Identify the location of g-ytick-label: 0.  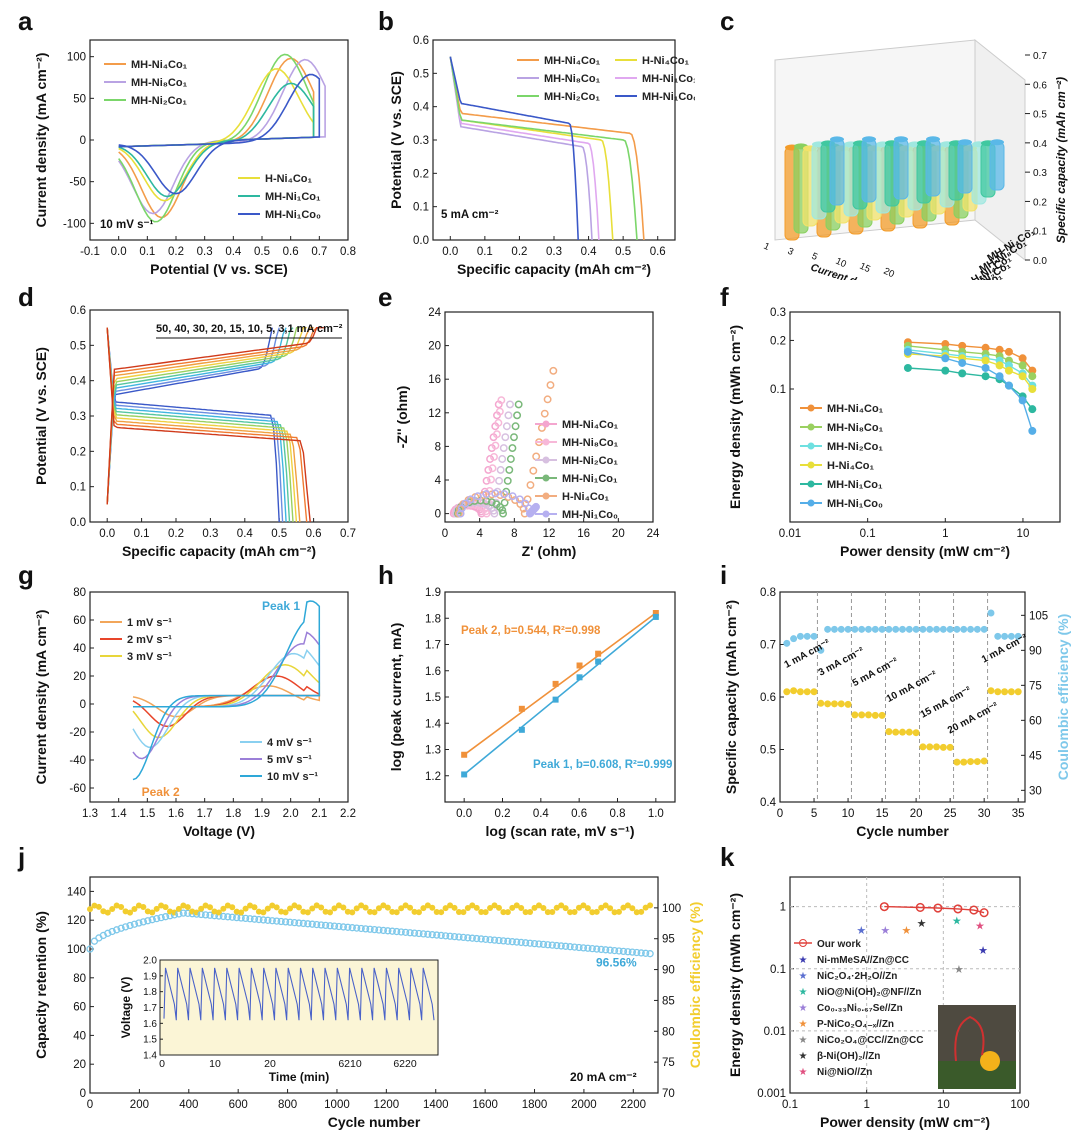
(83, 705).